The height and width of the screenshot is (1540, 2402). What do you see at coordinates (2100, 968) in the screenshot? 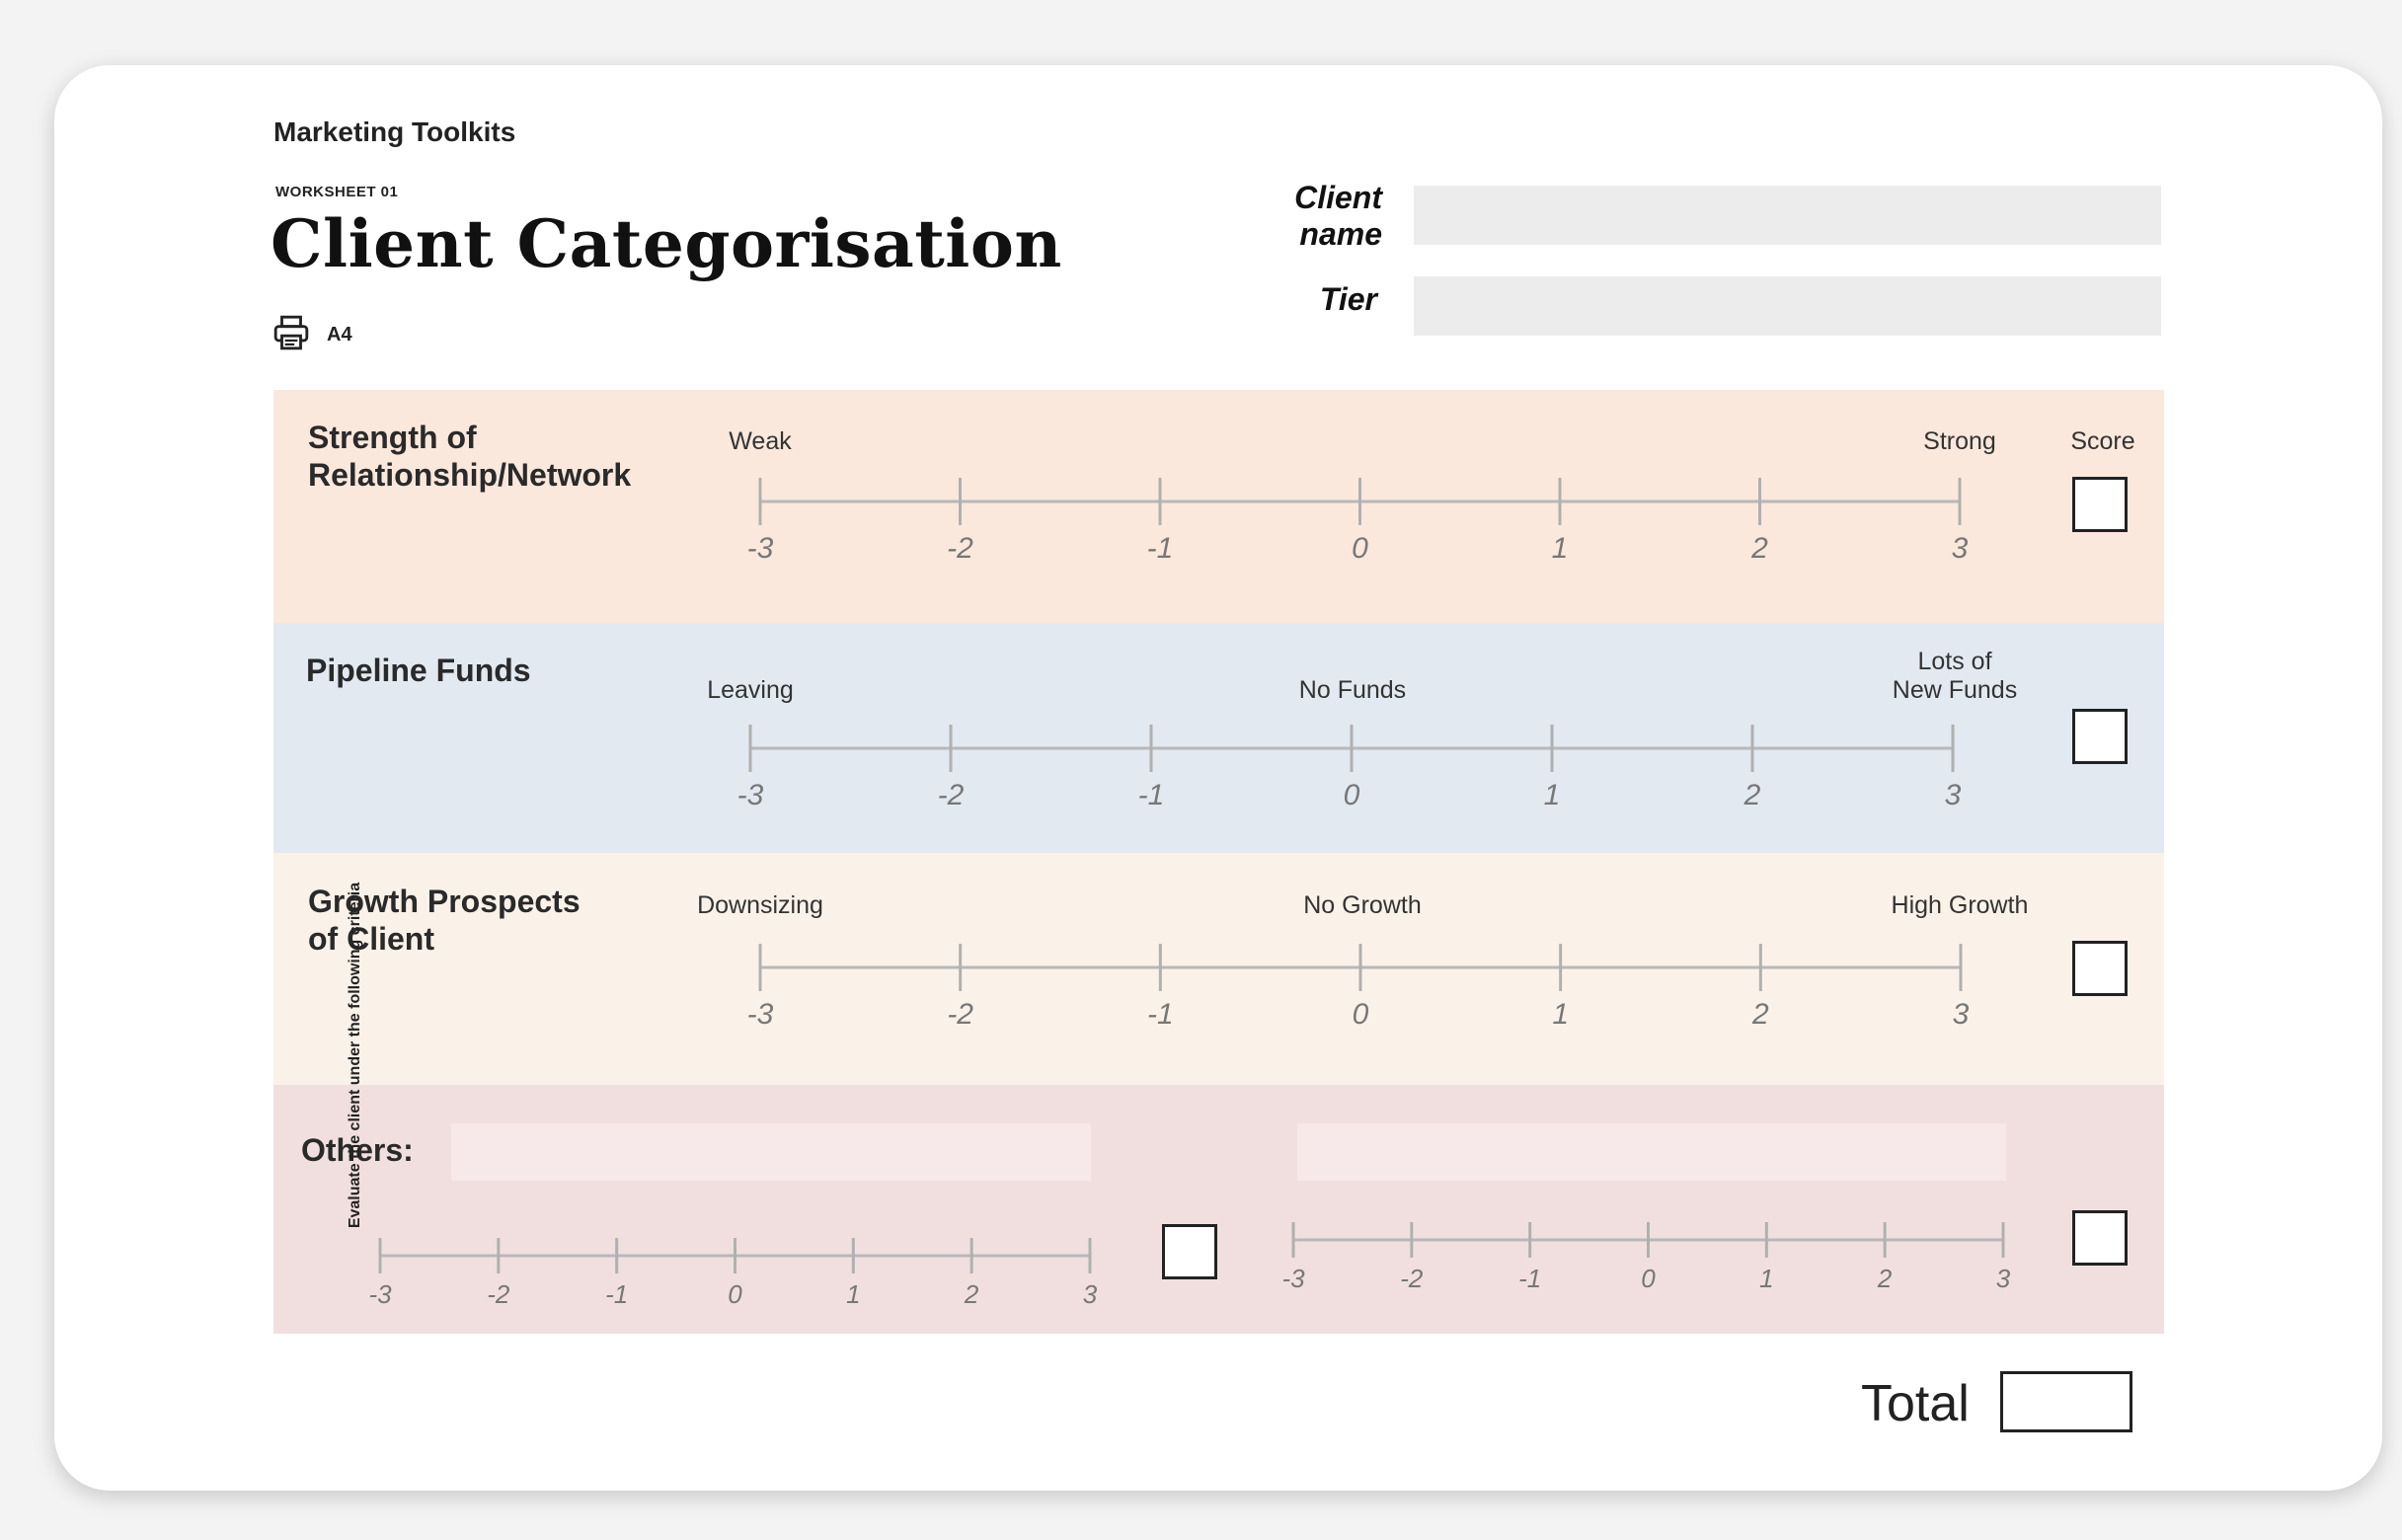
I see `score-box-growth` at bounding box center [2100, 968].